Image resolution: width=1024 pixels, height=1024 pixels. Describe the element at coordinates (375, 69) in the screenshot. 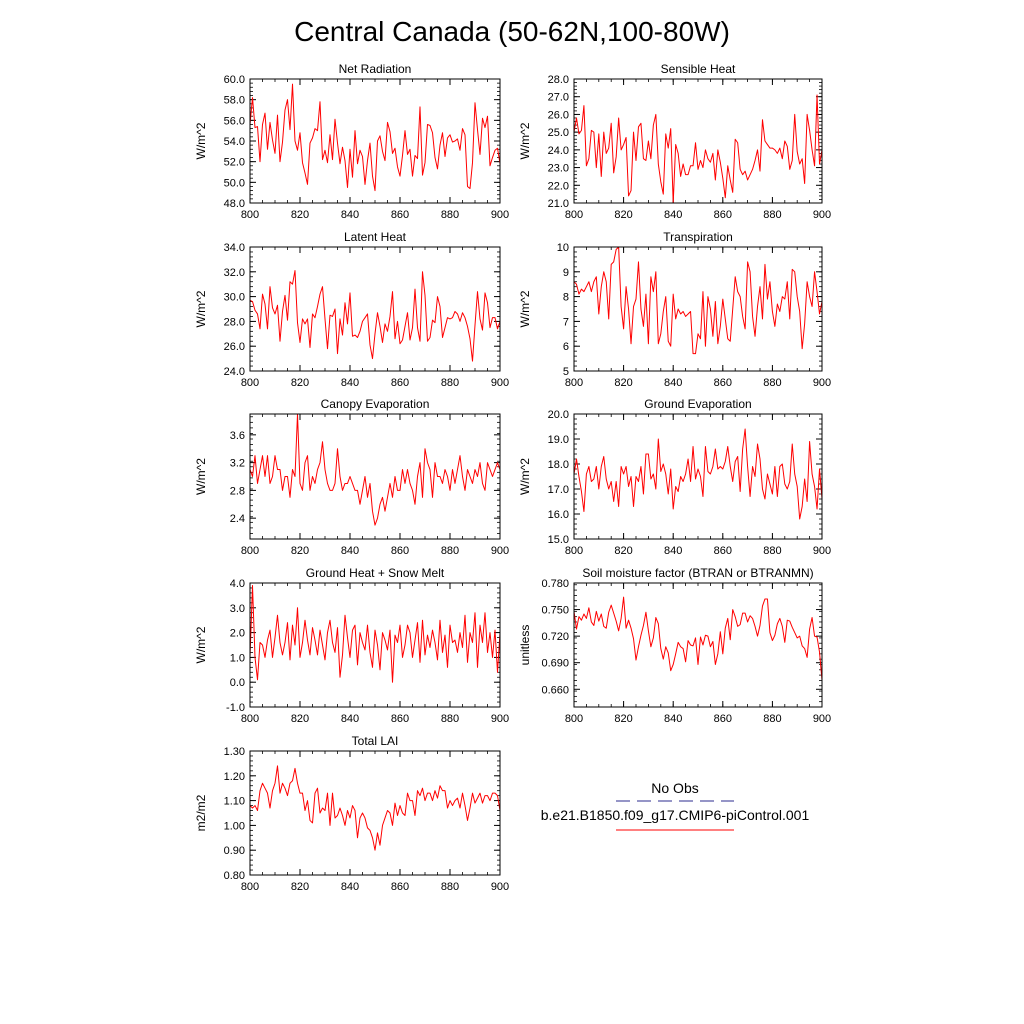

I see `chart-title: Net Radiation` at that location.